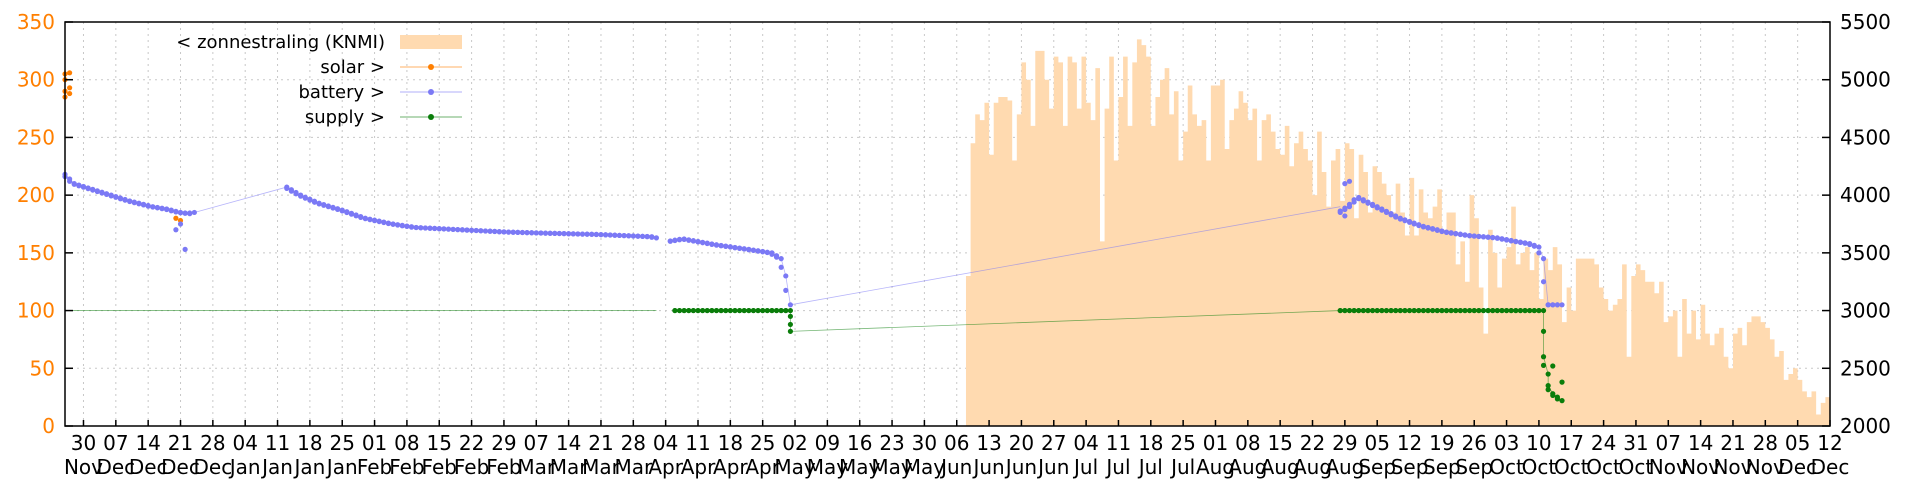 This screenshot has height=480, width=1920. What do you see at coordinates (827, 443) in the screenshot?
I see `x-tick-day: 09` at bounding box center [827, 443].